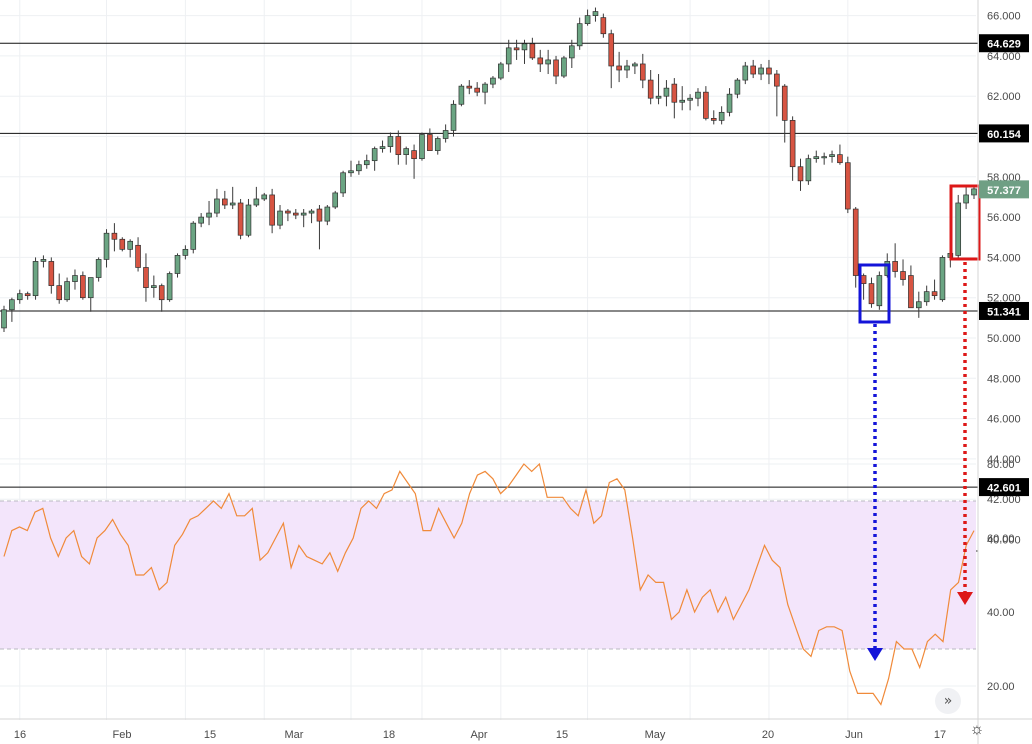 This screenshot has width=1032, height=744. Describe the element at coordinates (294, 735) in the screenshot. I see `x-tick-label: Mar` at that location.